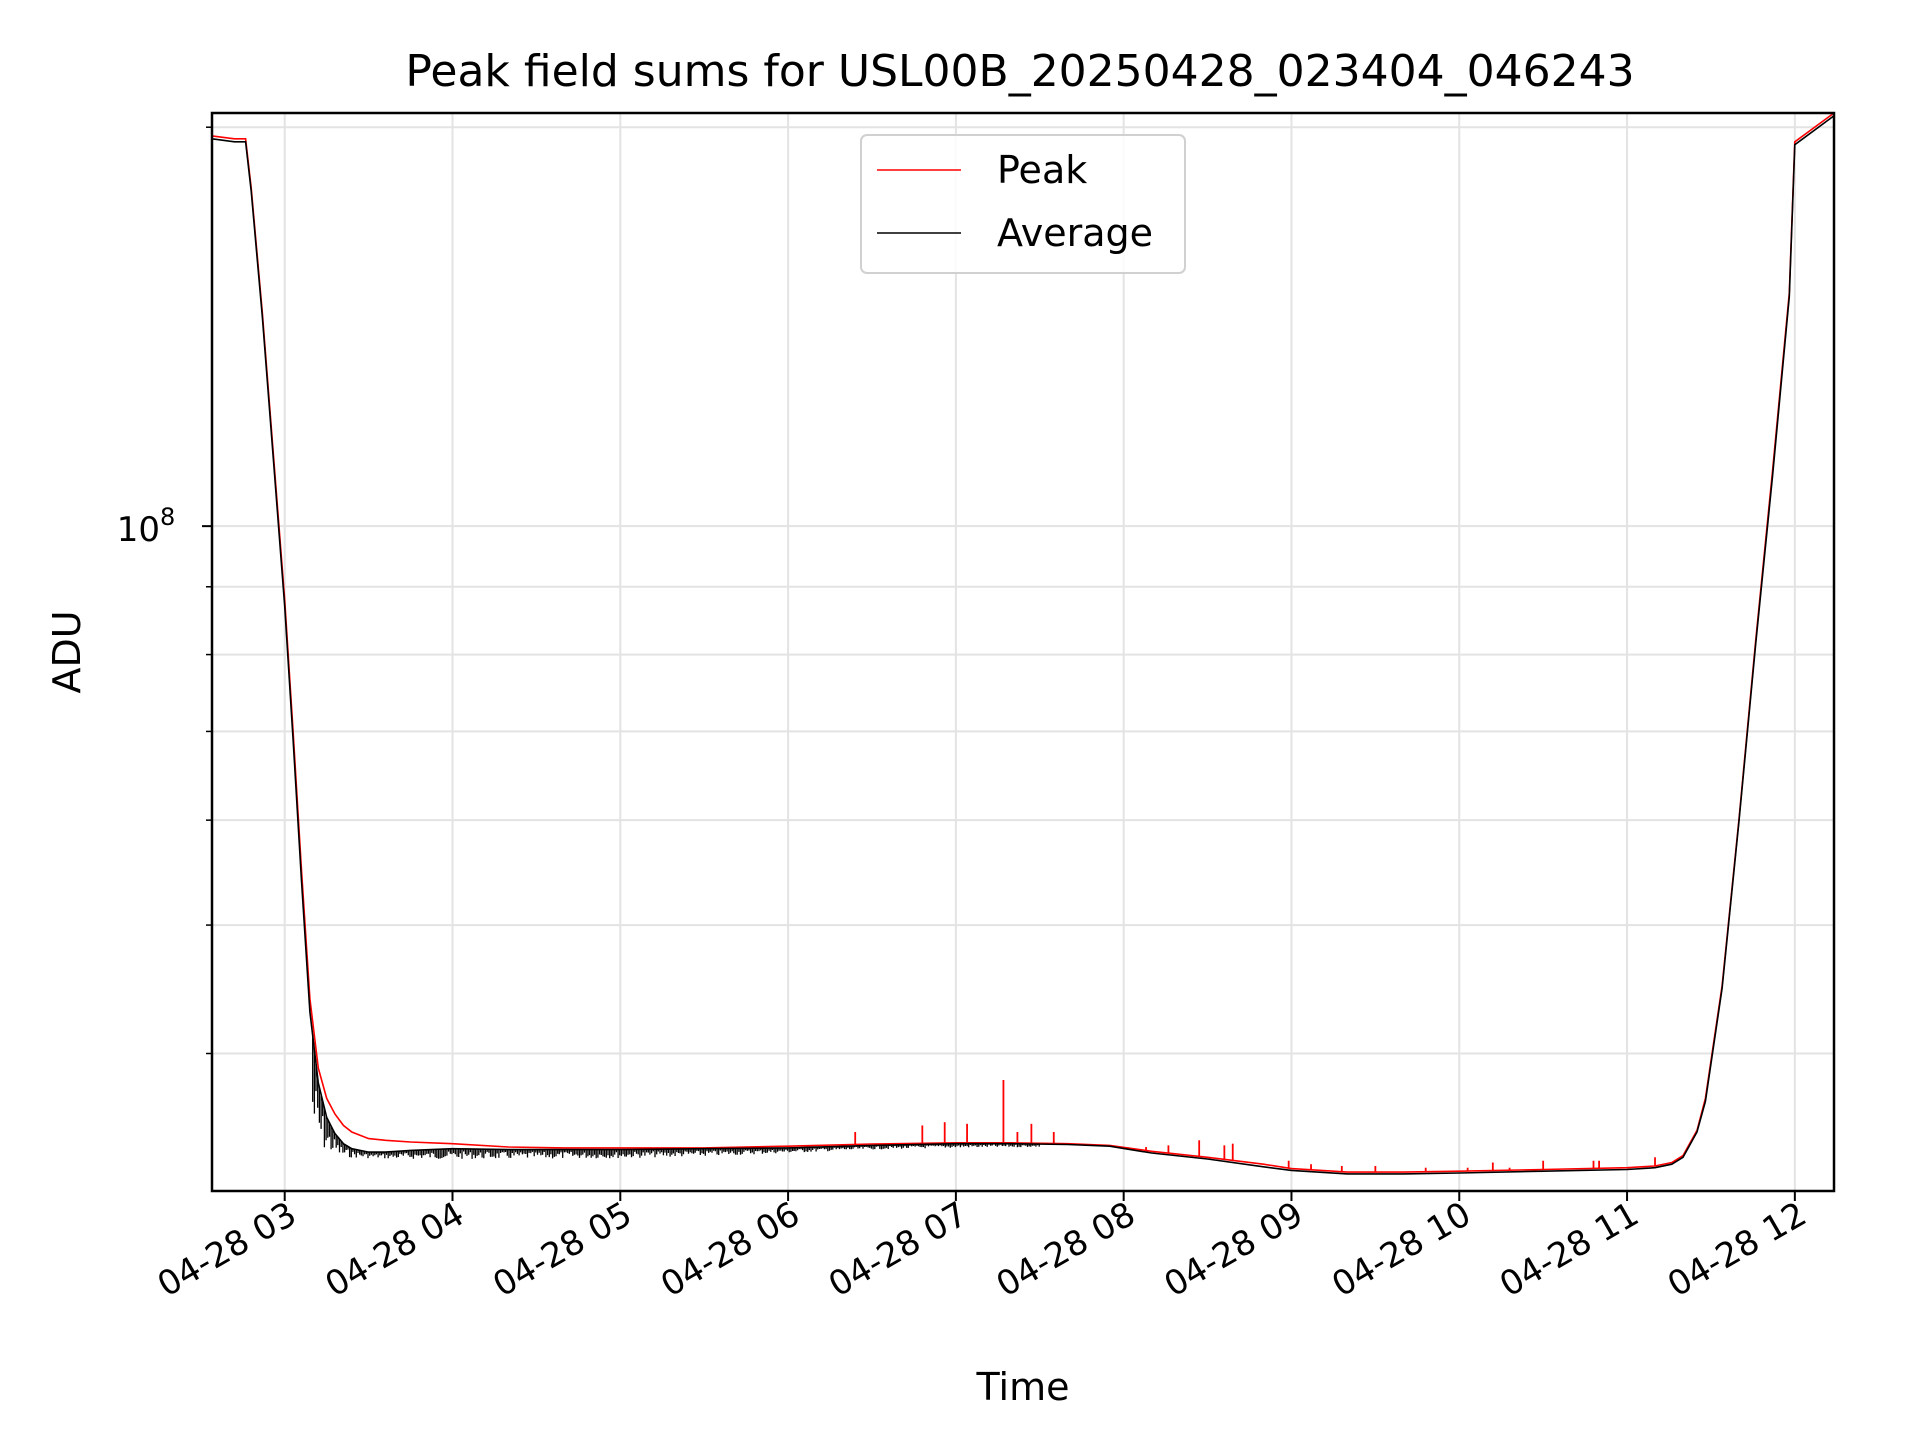  What do you see at coordinates (67, 651) in the screenshot?
I see `y-axis-label: ADU` at bounding box center [67, 651].